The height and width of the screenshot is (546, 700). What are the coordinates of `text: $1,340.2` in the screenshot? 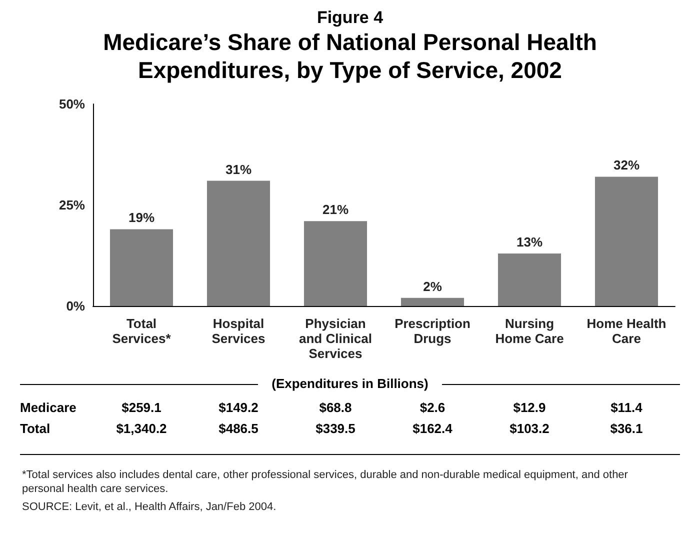 It's located at (141, 428).